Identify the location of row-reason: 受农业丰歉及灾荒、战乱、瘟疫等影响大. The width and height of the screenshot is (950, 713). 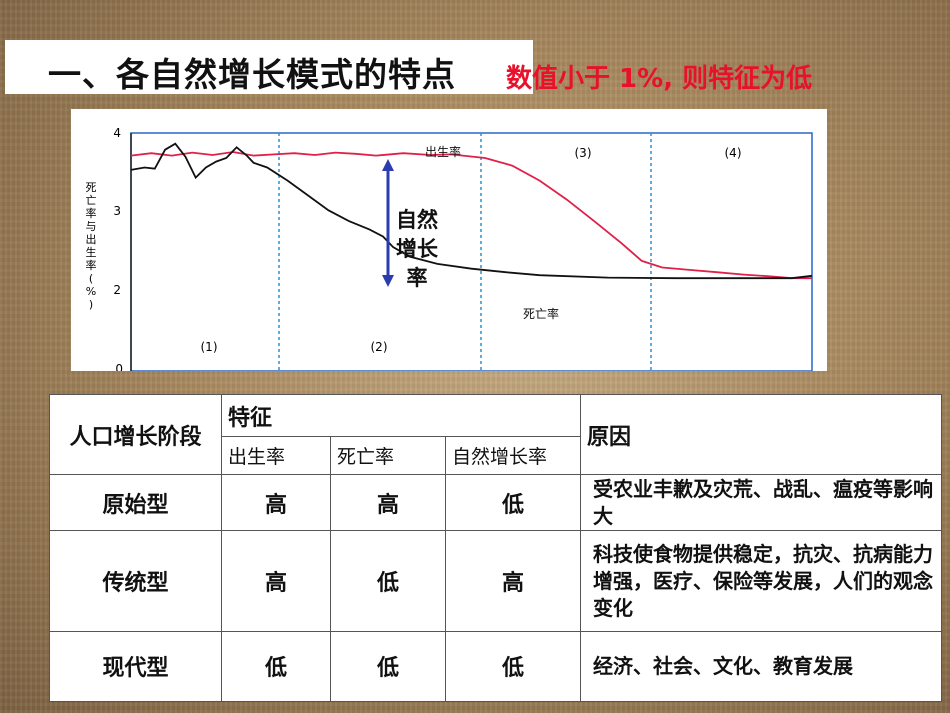
(761, 503).